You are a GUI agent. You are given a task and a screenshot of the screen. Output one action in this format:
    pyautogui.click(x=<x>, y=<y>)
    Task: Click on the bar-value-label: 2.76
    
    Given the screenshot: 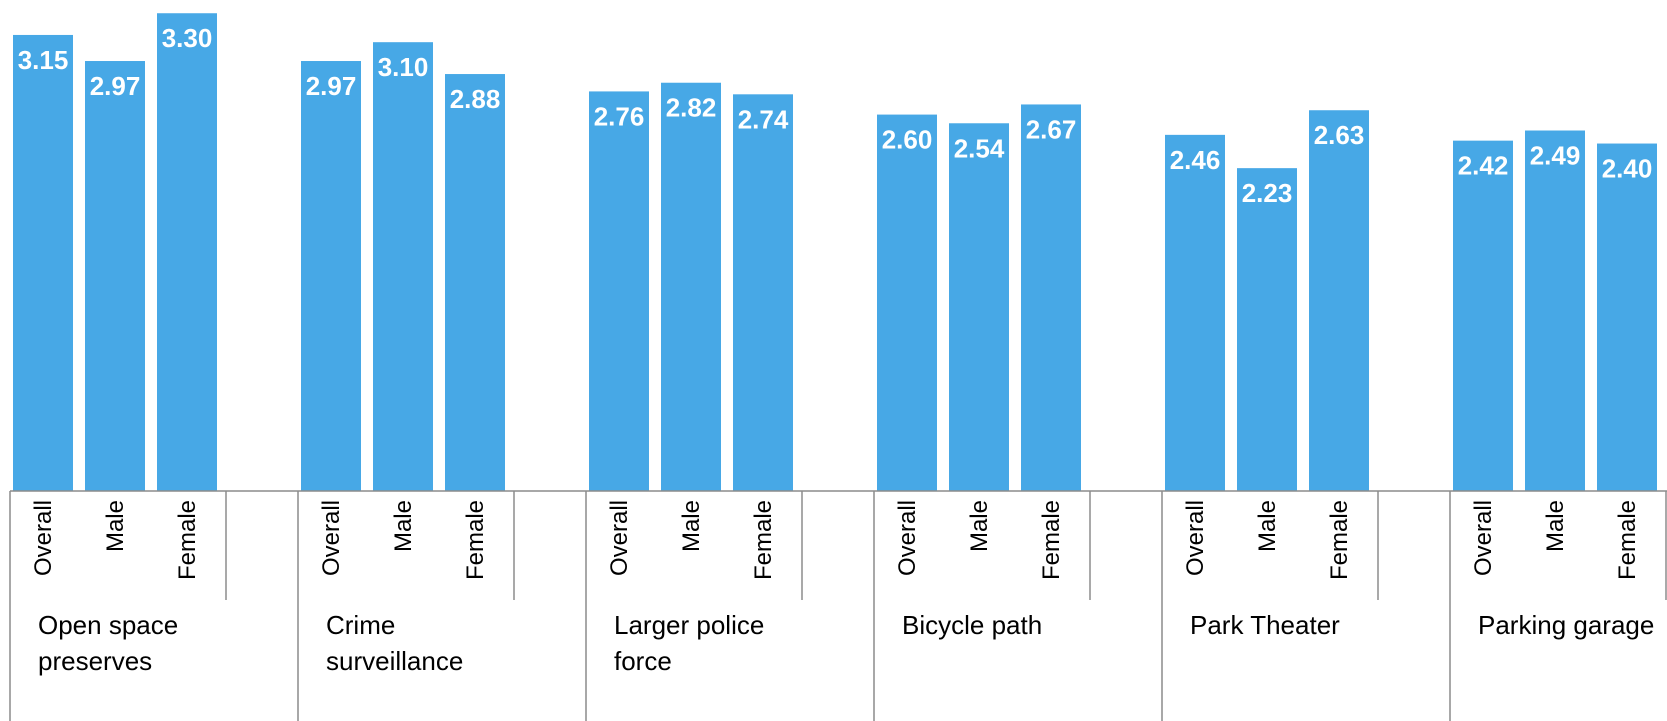 What is the action you would take?
    pyautogui.click(x=619, y=116)
    